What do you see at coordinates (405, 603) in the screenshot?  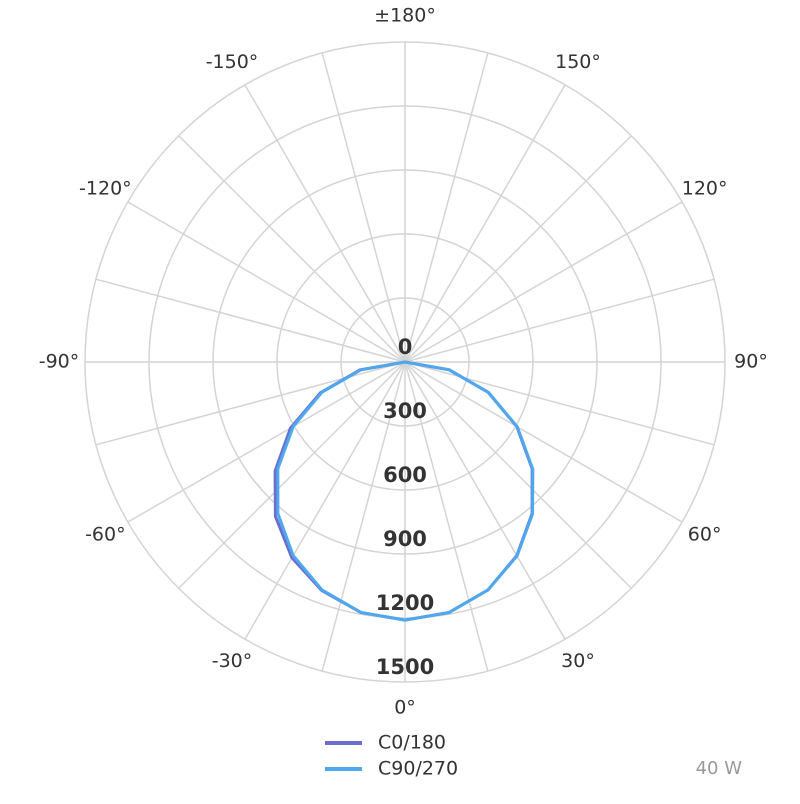 I see `radial-label: 1200` at bounding box center [405, 603].